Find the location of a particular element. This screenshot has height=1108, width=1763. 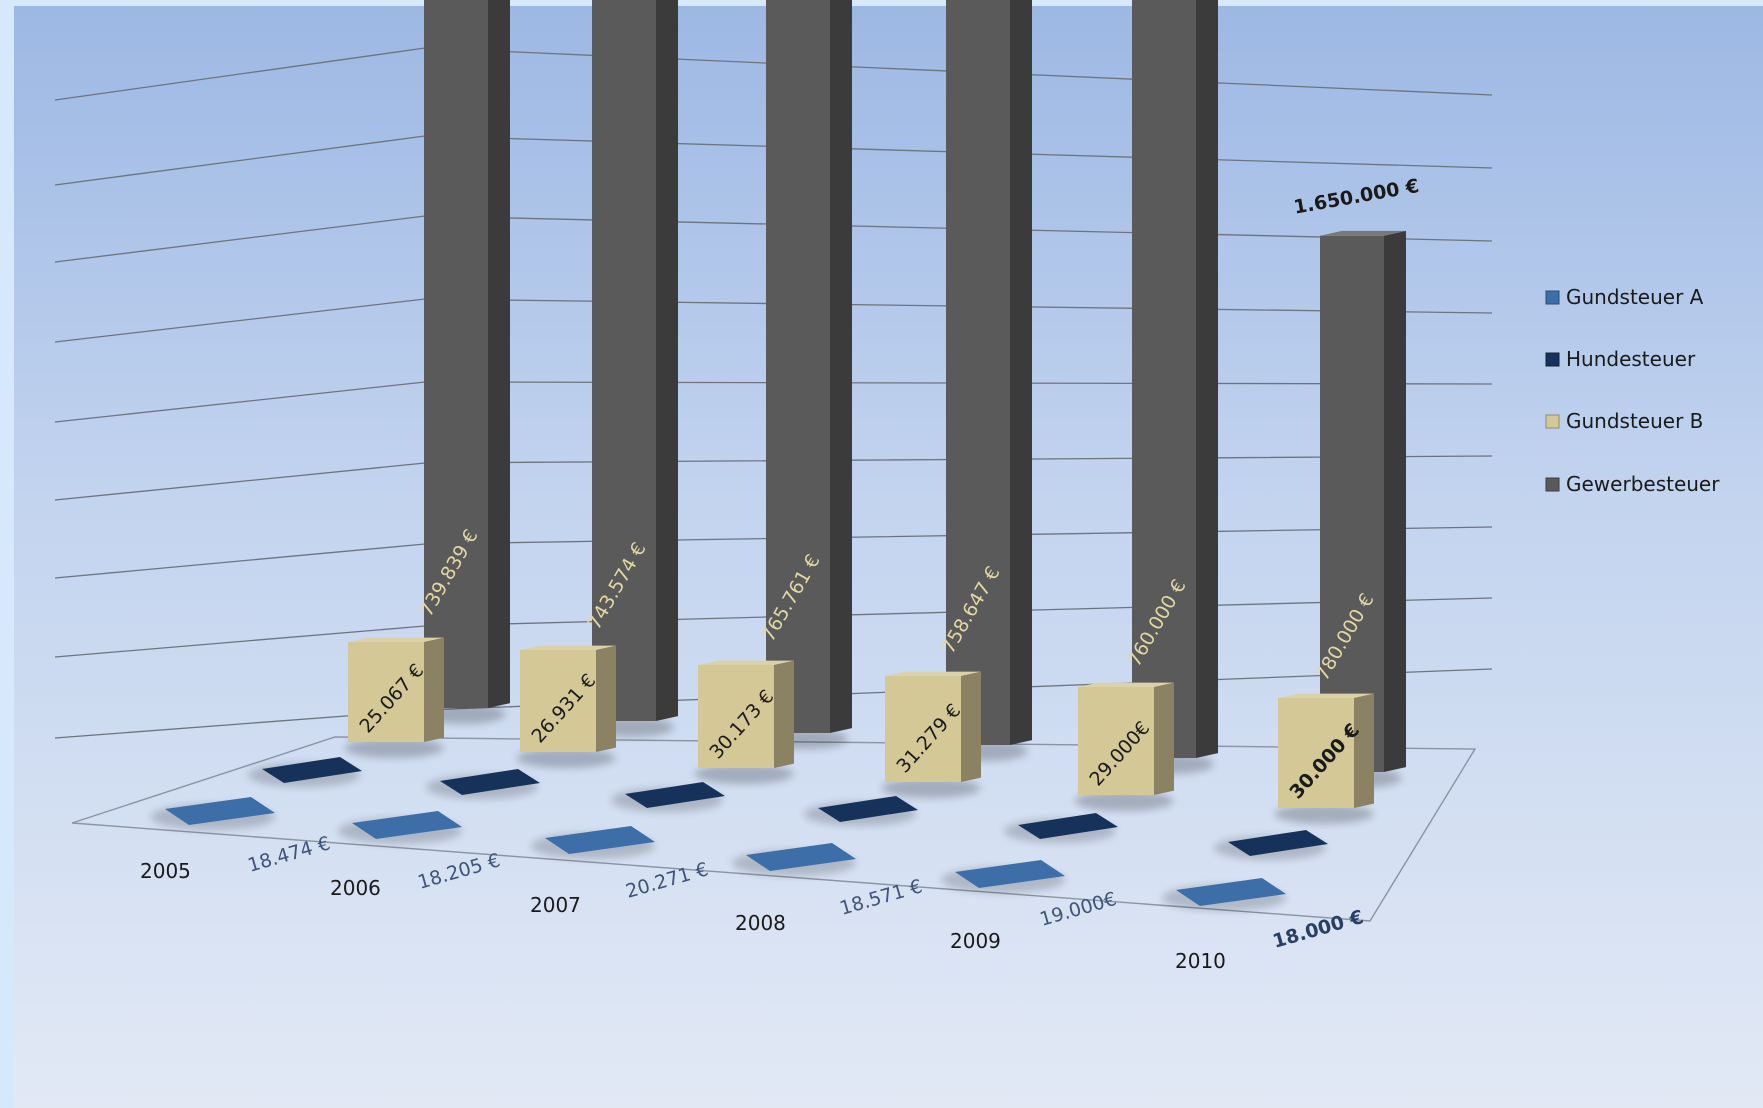

bar-gundsteuer-b-2009-top is located at coordinates (1126, 684).